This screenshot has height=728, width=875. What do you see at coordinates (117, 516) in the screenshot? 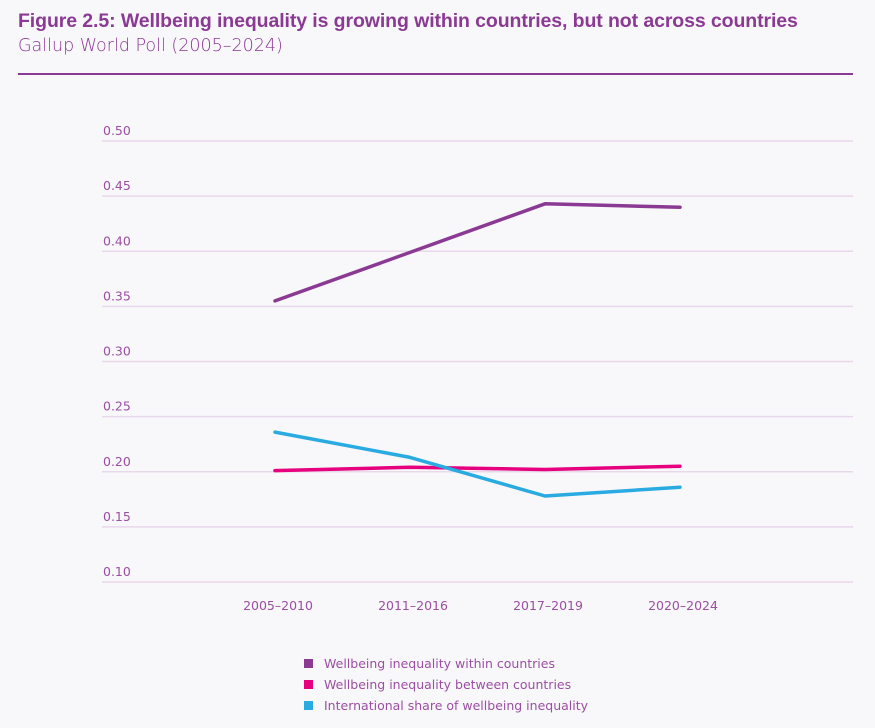
I see `y-tick-label: 0.15` at bounding box center [117, 516].